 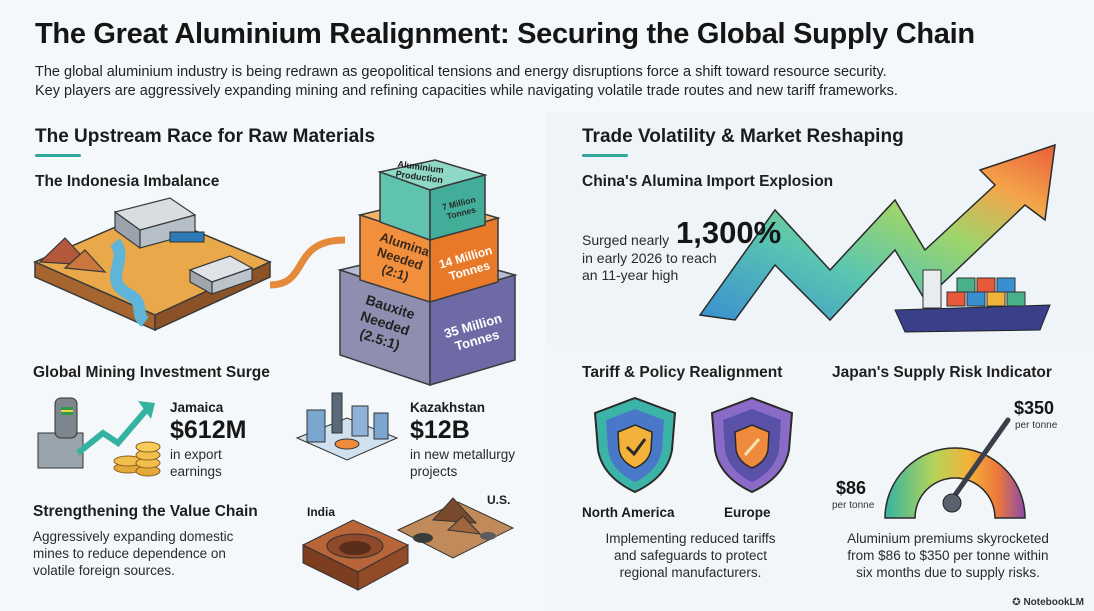 I want to click on conveyor-pipe, so click(x=307, y=262).